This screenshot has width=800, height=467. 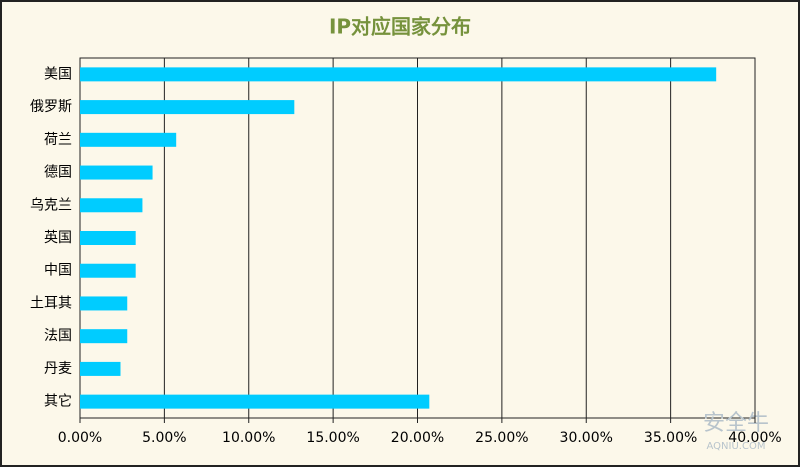 What do you see at coordinates (51, 303) in the screenshot?
I see `y-tick-label: 土耳其` at bounding box center [51, 303].